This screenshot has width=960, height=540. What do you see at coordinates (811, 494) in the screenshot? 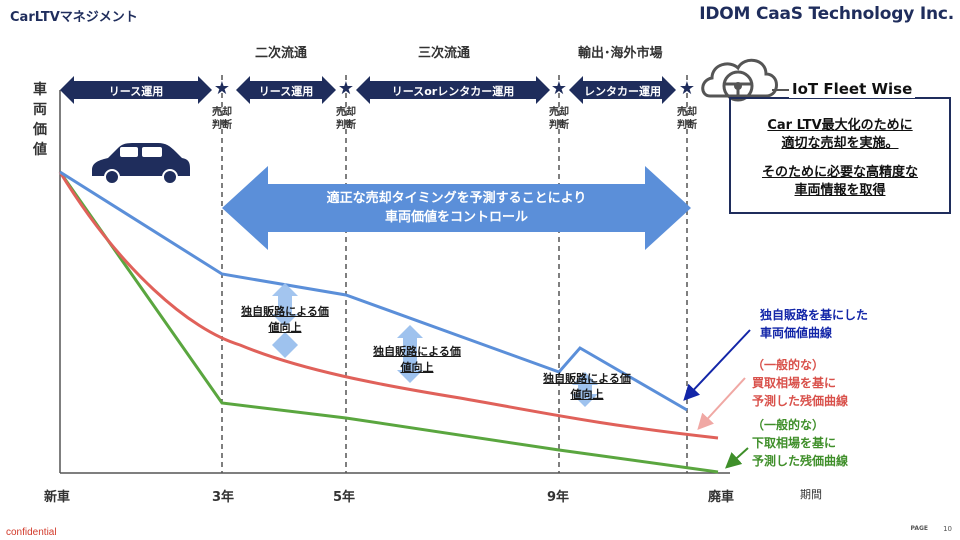
I see `x-unit: 期間` at bounding box center [811, 494].